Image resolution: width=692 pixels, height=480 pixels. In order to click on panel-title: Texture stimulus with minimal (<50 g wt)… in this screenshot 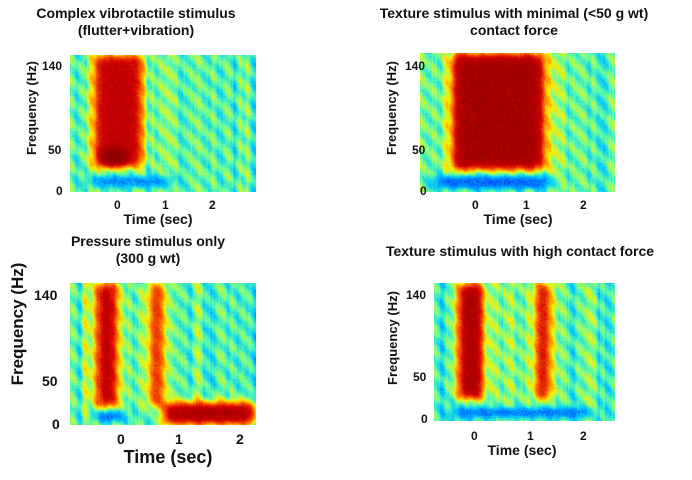, I will do `click(514, 22)`.